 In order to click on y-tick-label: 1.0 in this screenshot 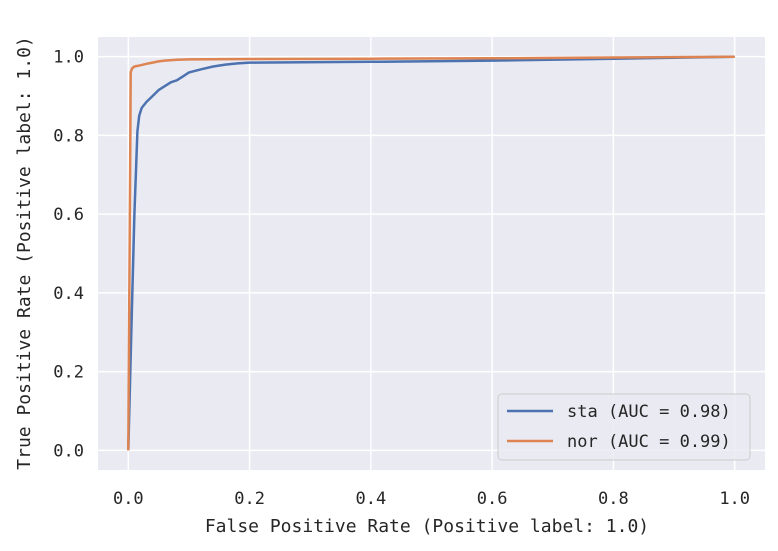, I will do `click(68, 58)`.